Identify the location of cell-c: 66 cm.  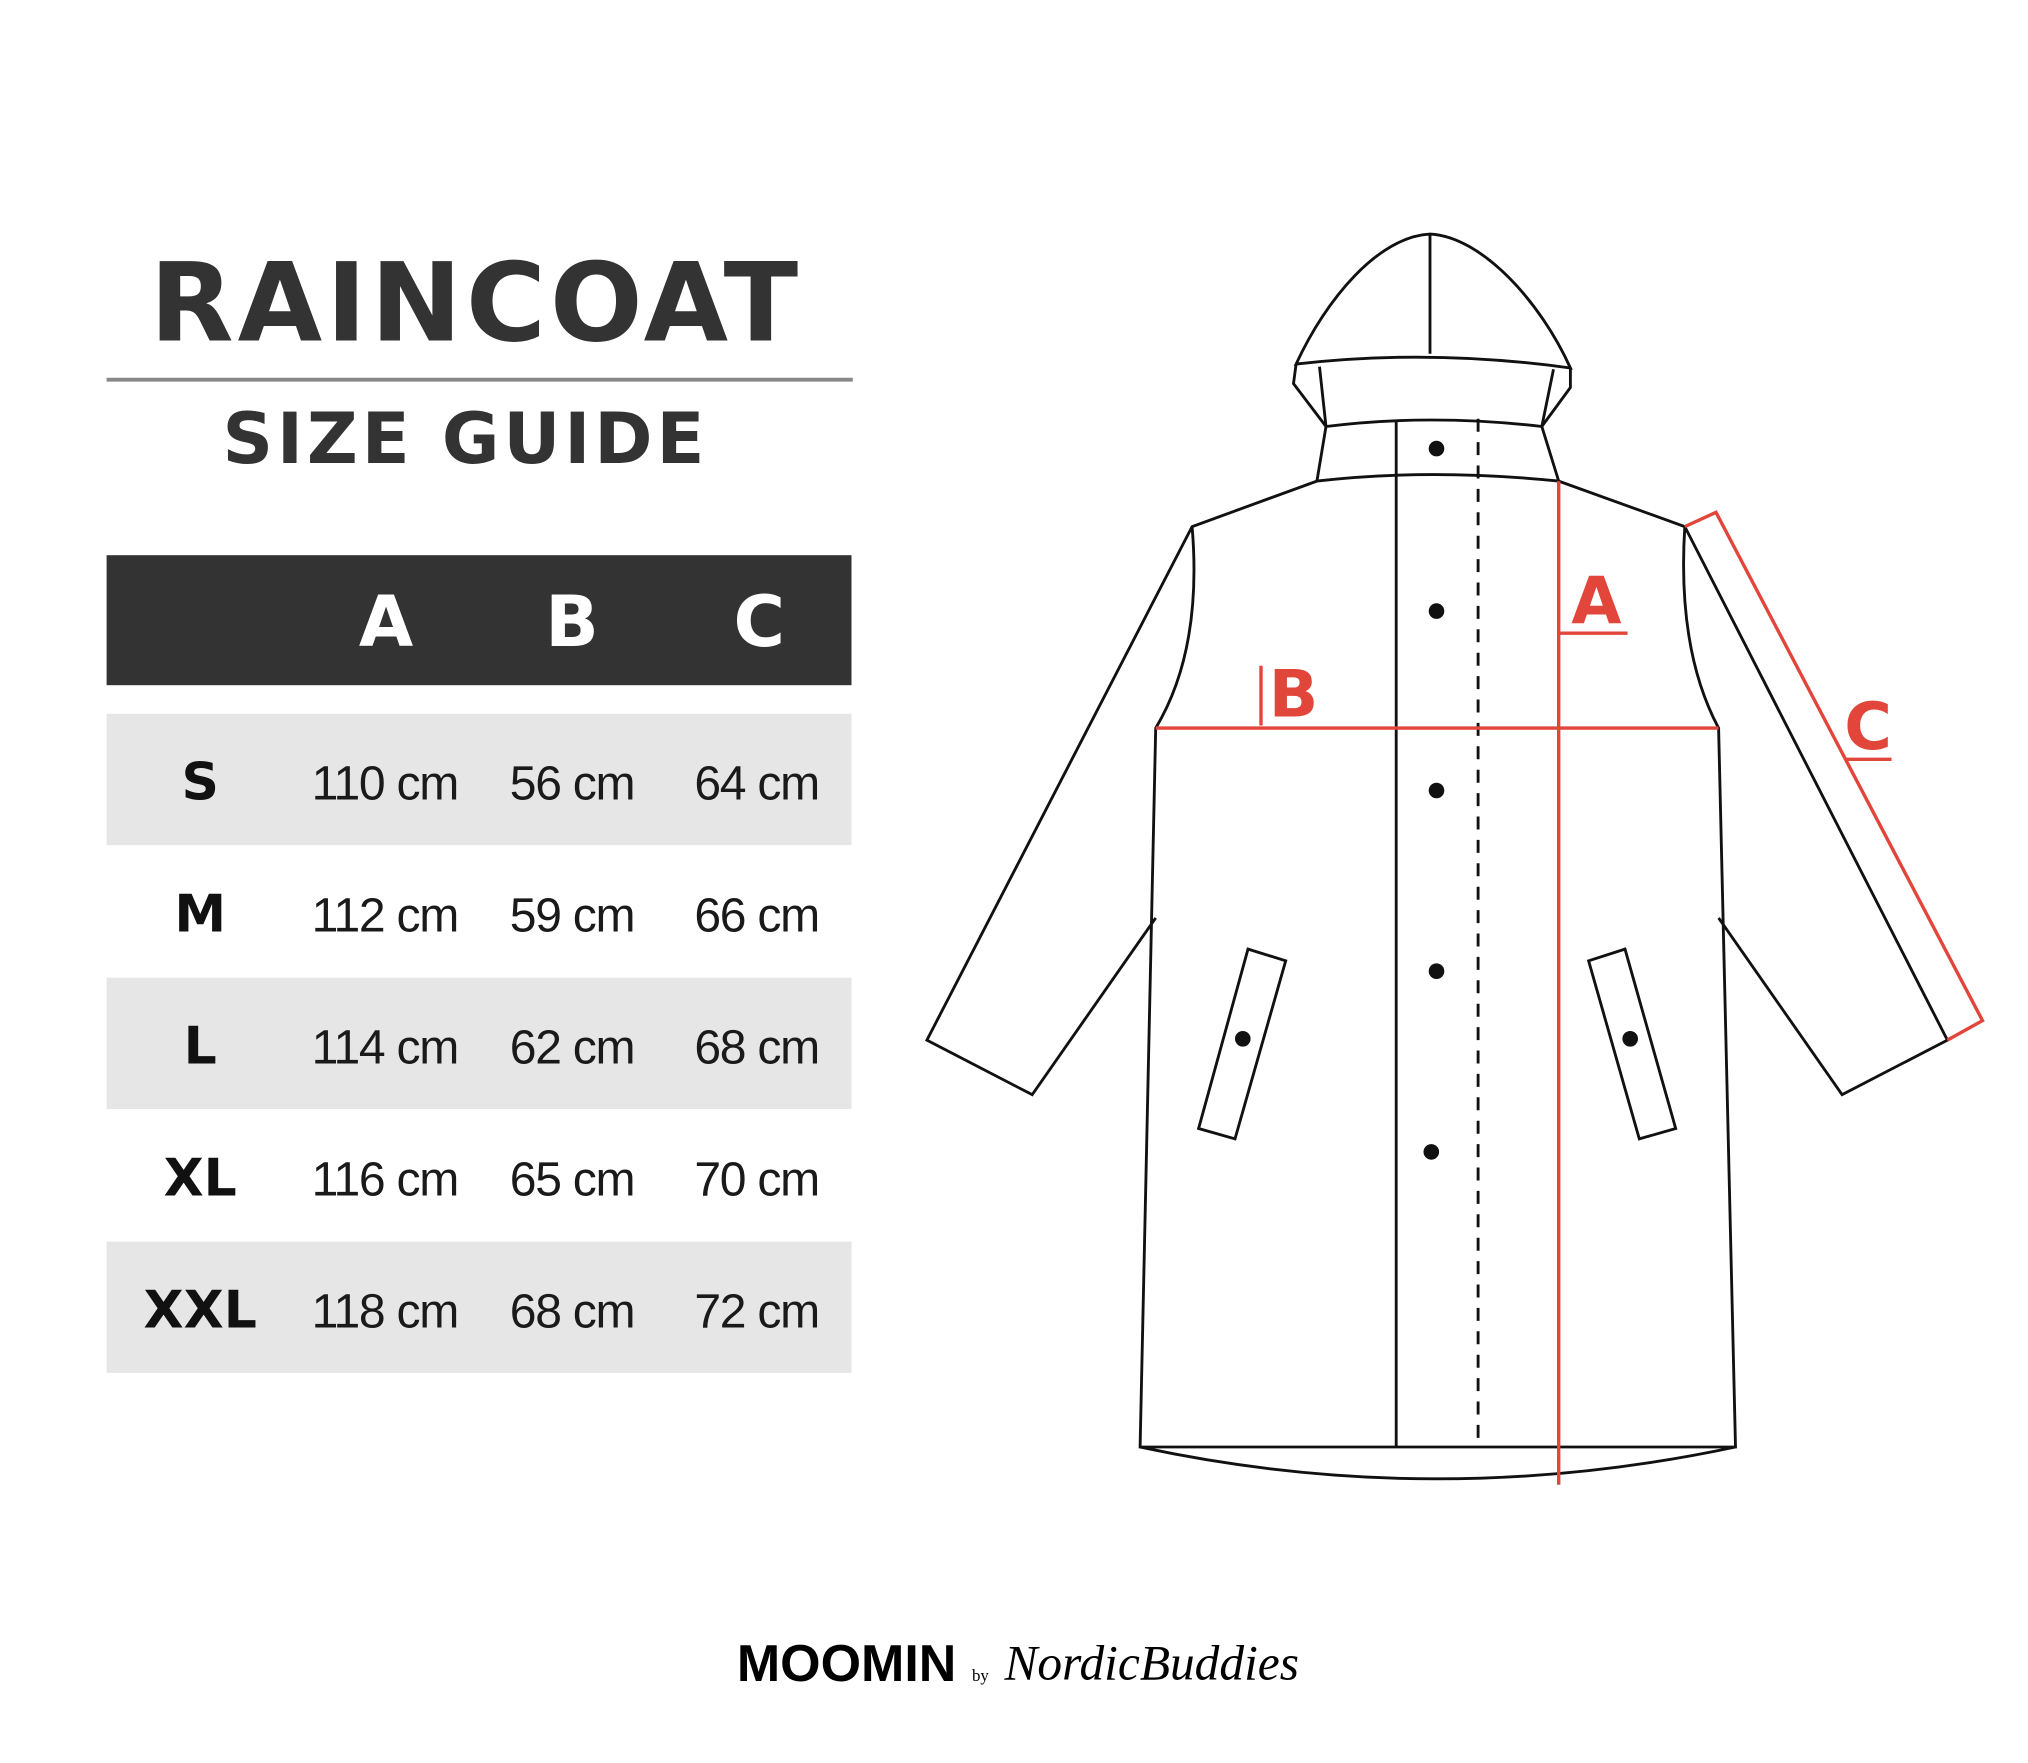
(756, 916).